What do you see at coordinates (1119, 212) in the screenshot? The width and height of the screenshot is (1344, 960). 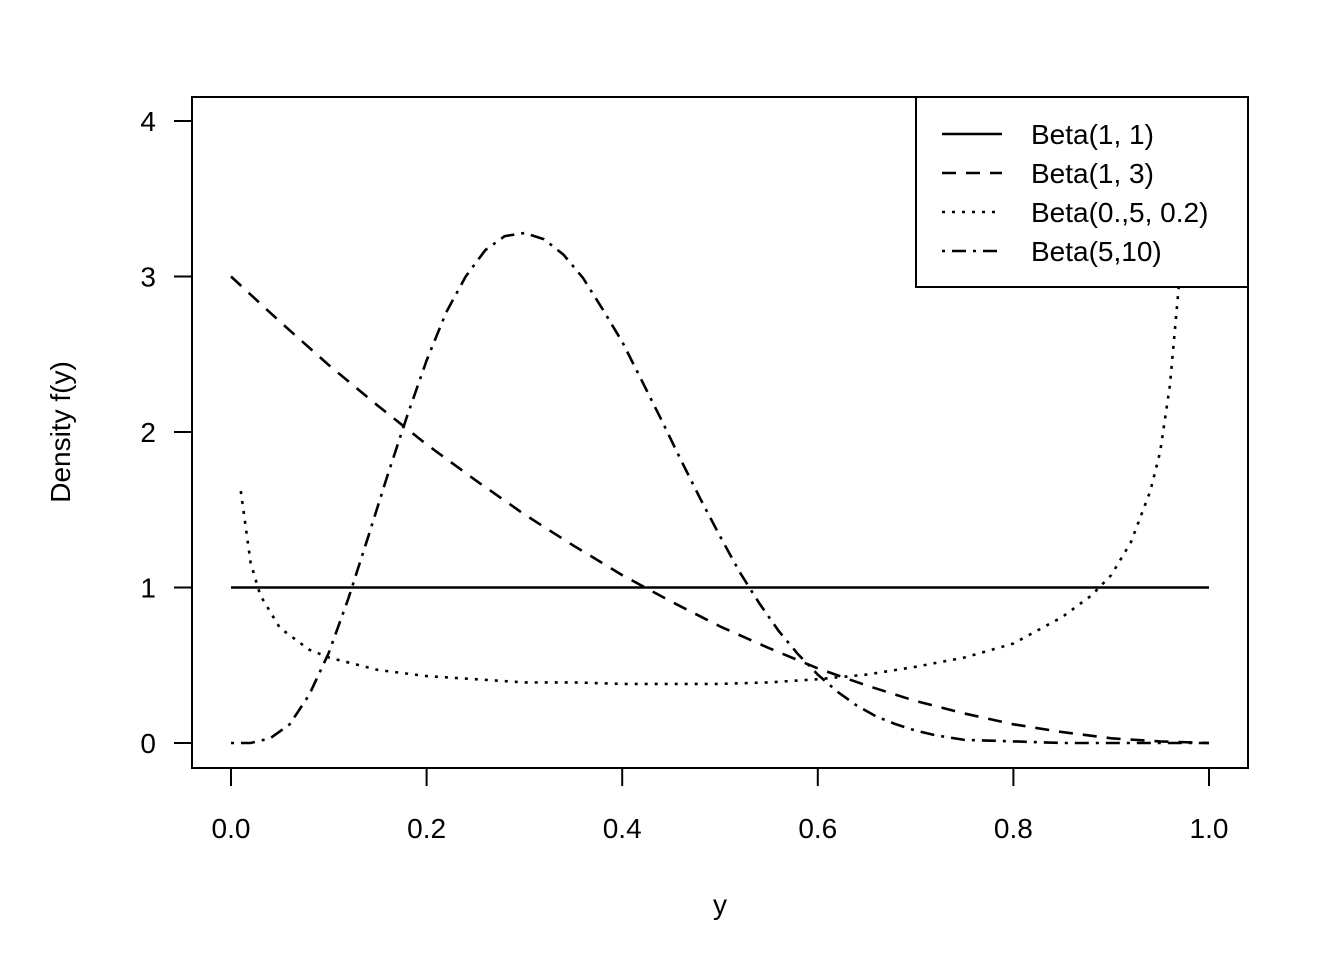 I see `legend-label-3: Beta(0.,5, 0.2)` at bounding box center [1119, 212].